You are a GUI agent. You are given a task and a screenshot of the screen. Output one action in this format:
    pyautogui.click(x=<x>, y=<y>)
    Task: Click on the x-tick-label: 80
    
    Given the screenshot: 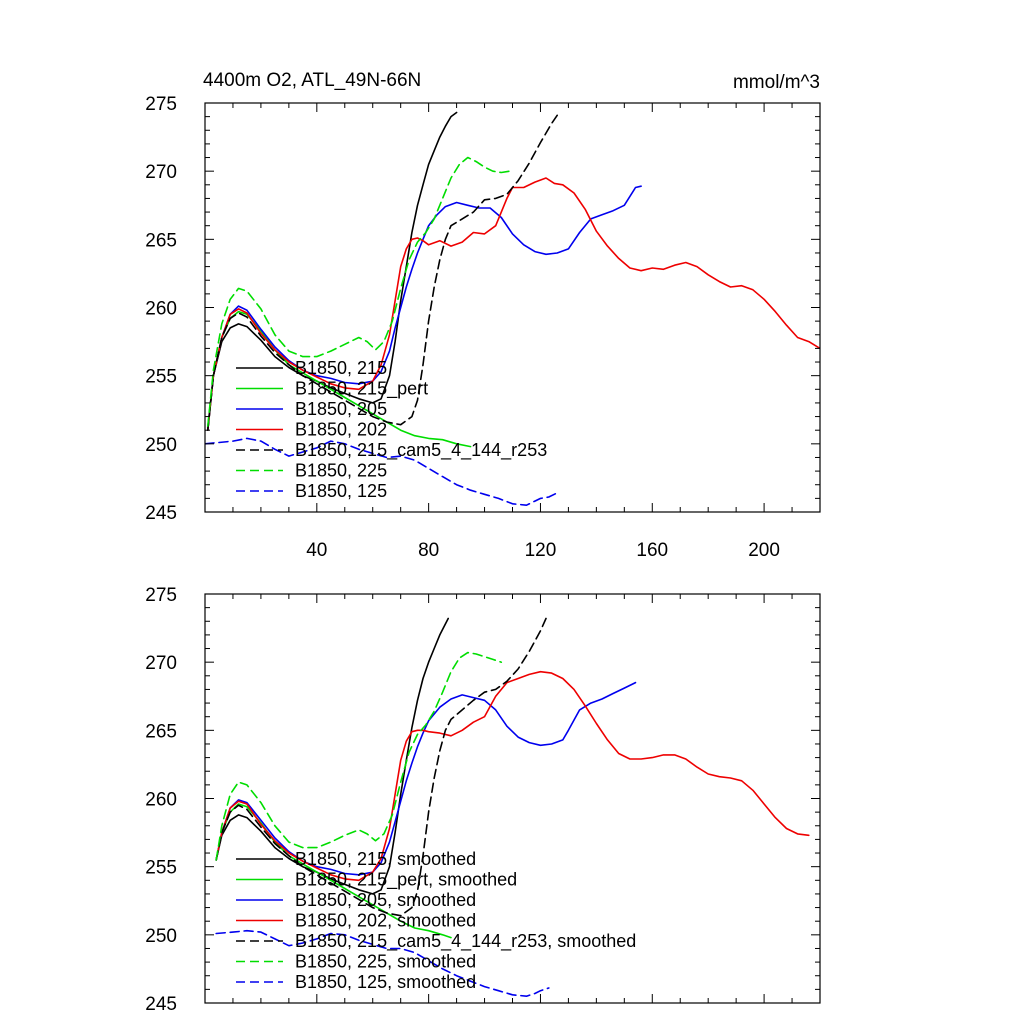 What is the action you would take?
    pyautogui.click(x=428, y=550)
    